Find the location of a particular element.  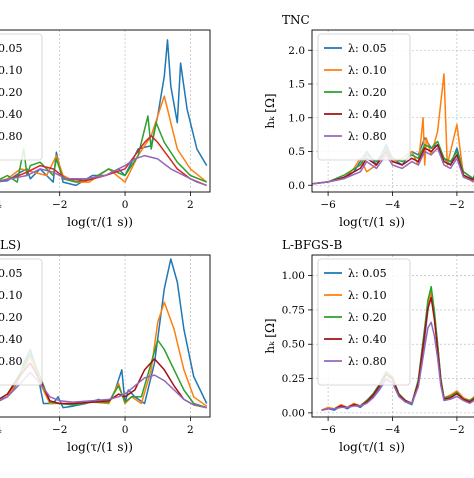

y-tick-label: 0.5 is located at coordinates (296, 152).